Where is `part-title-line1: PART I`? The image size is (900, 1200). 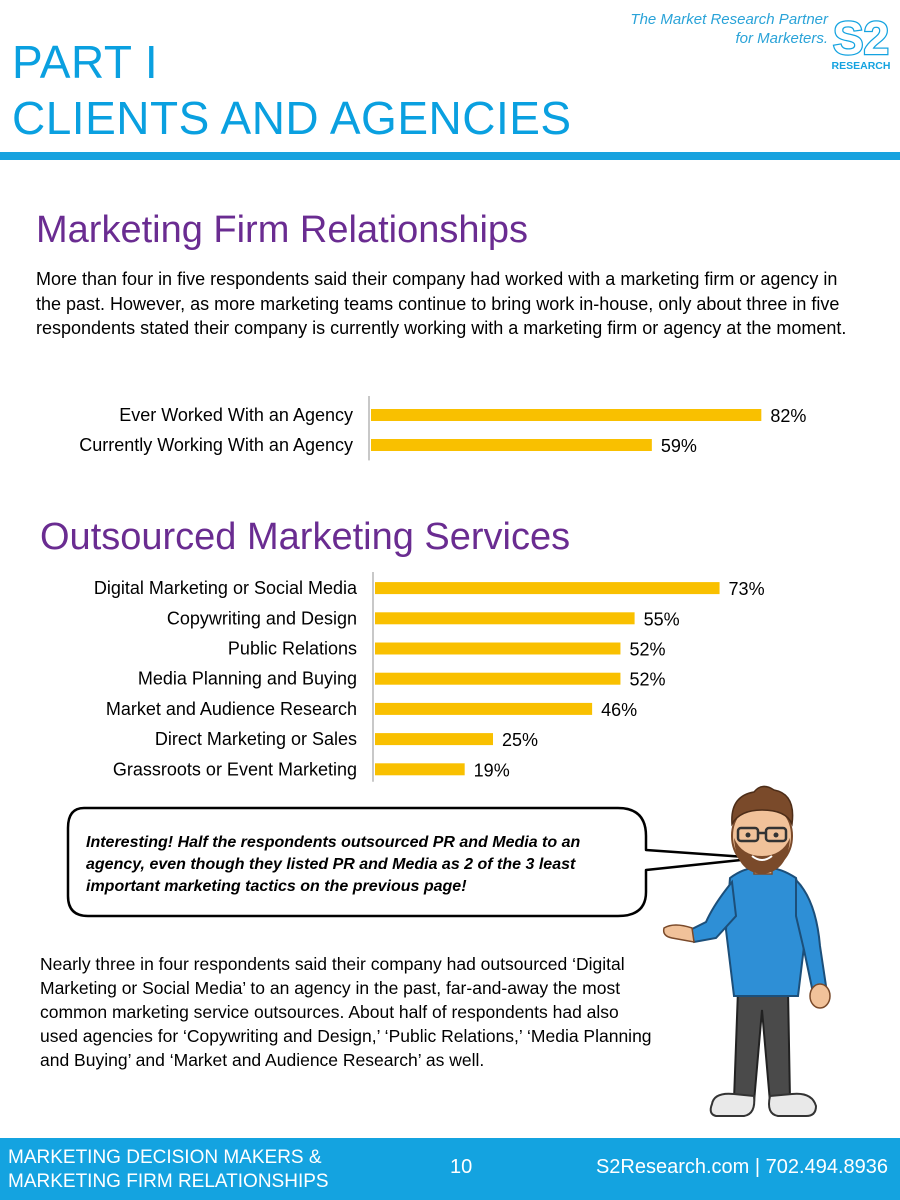 part-title-line1: PART I is located at coordinates (85, 62).